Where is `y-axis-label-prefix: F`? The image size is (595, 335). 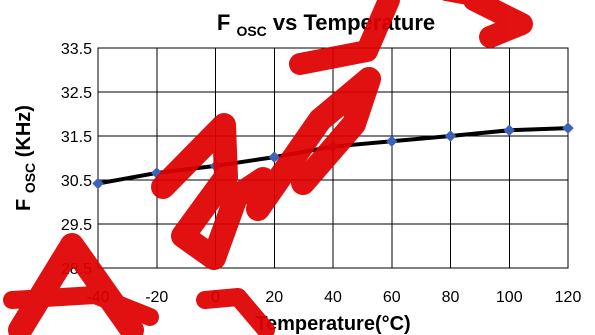
y-axis-label-prefix: F is located at coordinates (24, 205).